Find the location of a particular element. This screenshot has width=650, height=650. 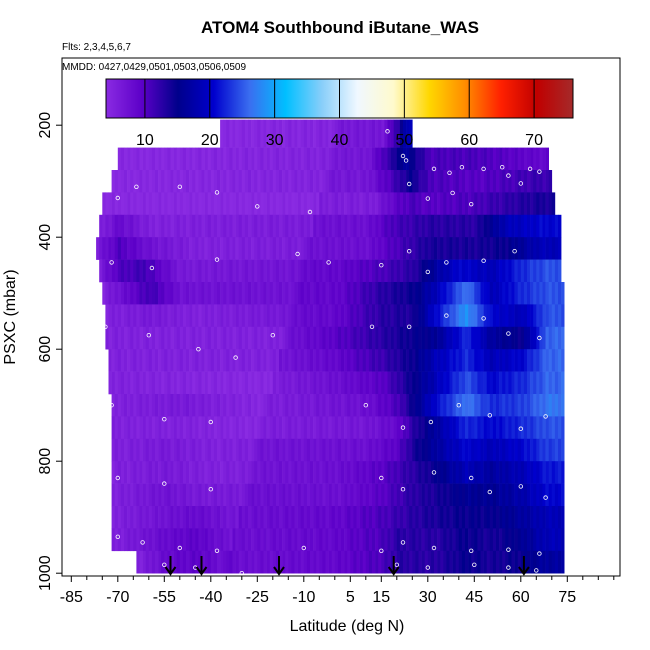

colorbar: 10 20 30 40 50 60 70 is located at coordinates (339, 113).